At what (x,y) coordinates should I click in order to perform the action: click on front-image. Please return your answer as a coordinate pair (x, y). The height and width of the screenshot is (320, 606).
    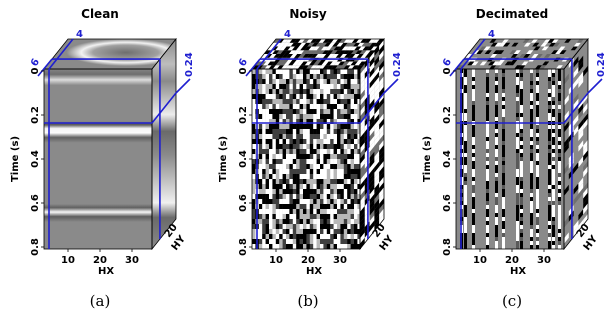
    Looking at the image, I should click on (98, 159).